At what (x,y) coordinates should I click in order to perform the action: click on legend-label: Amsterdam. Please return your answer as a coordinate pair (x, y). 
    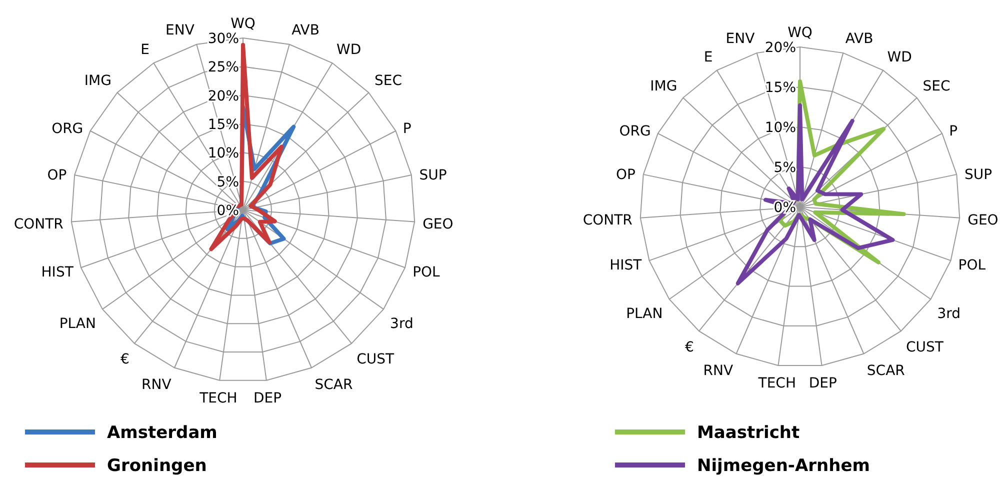
    Looking at the image, I should click on (162, 433).